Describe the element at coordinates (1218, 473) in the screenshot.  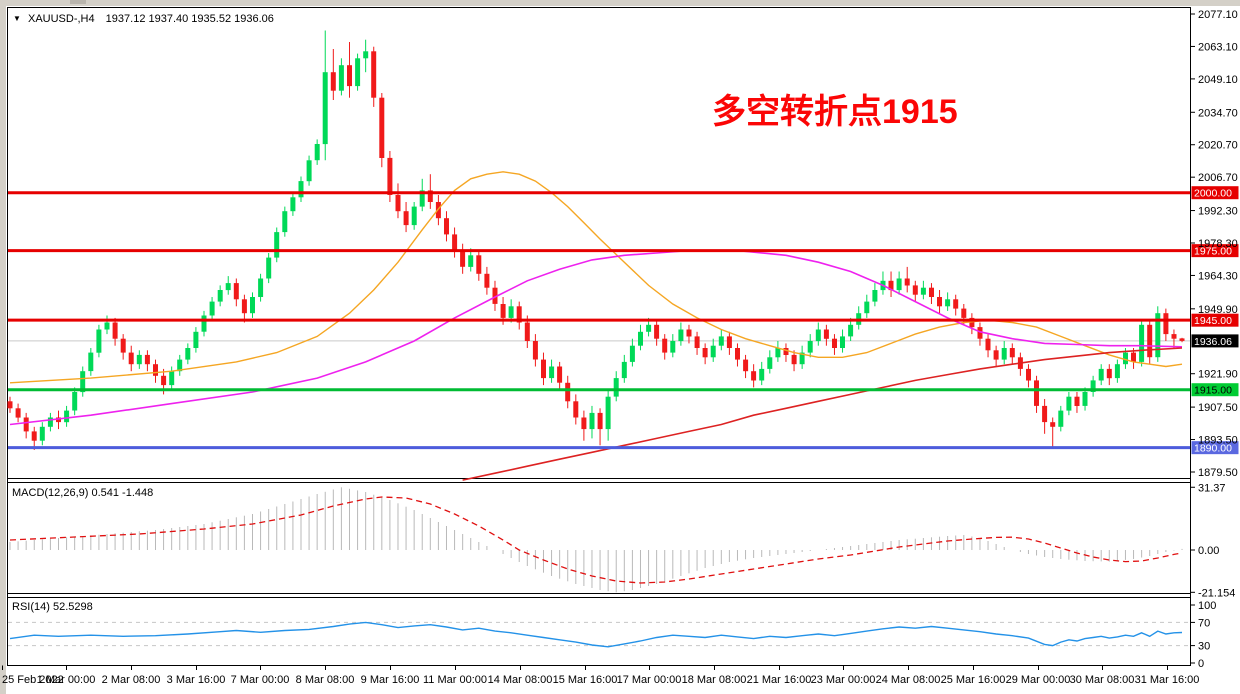
I see `price-tick-label: 1879.50` at that location.